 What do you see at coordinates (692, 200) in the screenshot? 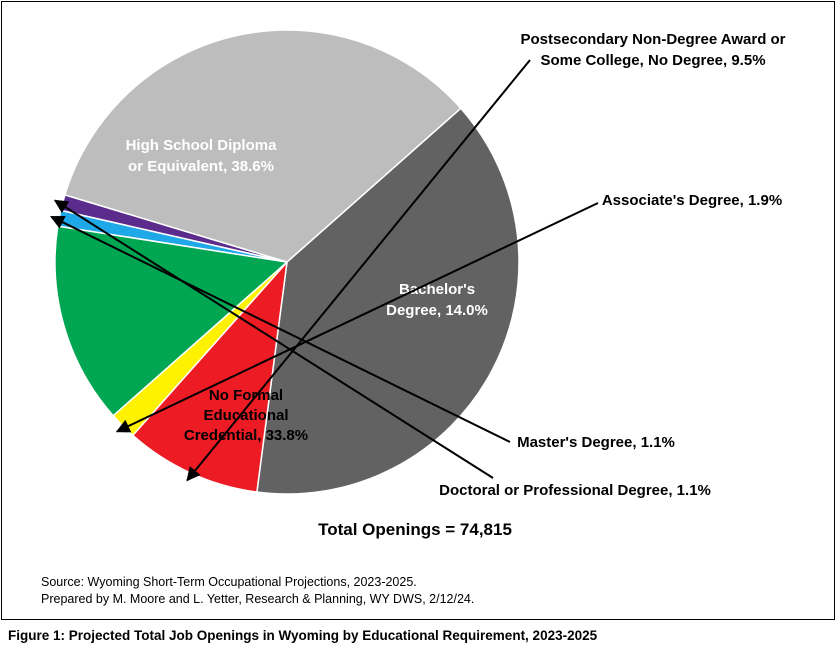
I see `label-associate-s-degree: Associate's Degree, 1.9%` at bounding box center [692, 200].